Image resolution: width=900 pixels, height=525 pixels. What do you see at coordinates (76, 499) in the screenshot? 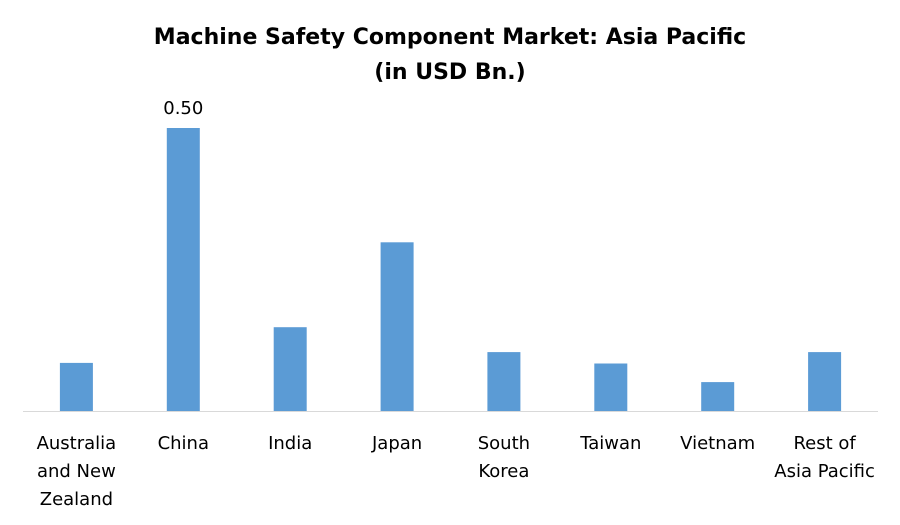
I see `x-tick-label-line: Zealand` at bounding box center [76, 499].